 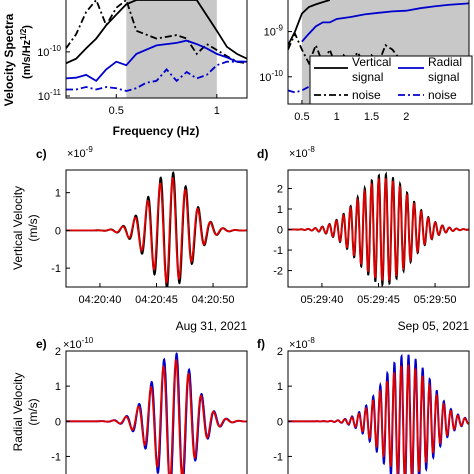 I want to click on panel-label: e), so click(x=41, y=344).